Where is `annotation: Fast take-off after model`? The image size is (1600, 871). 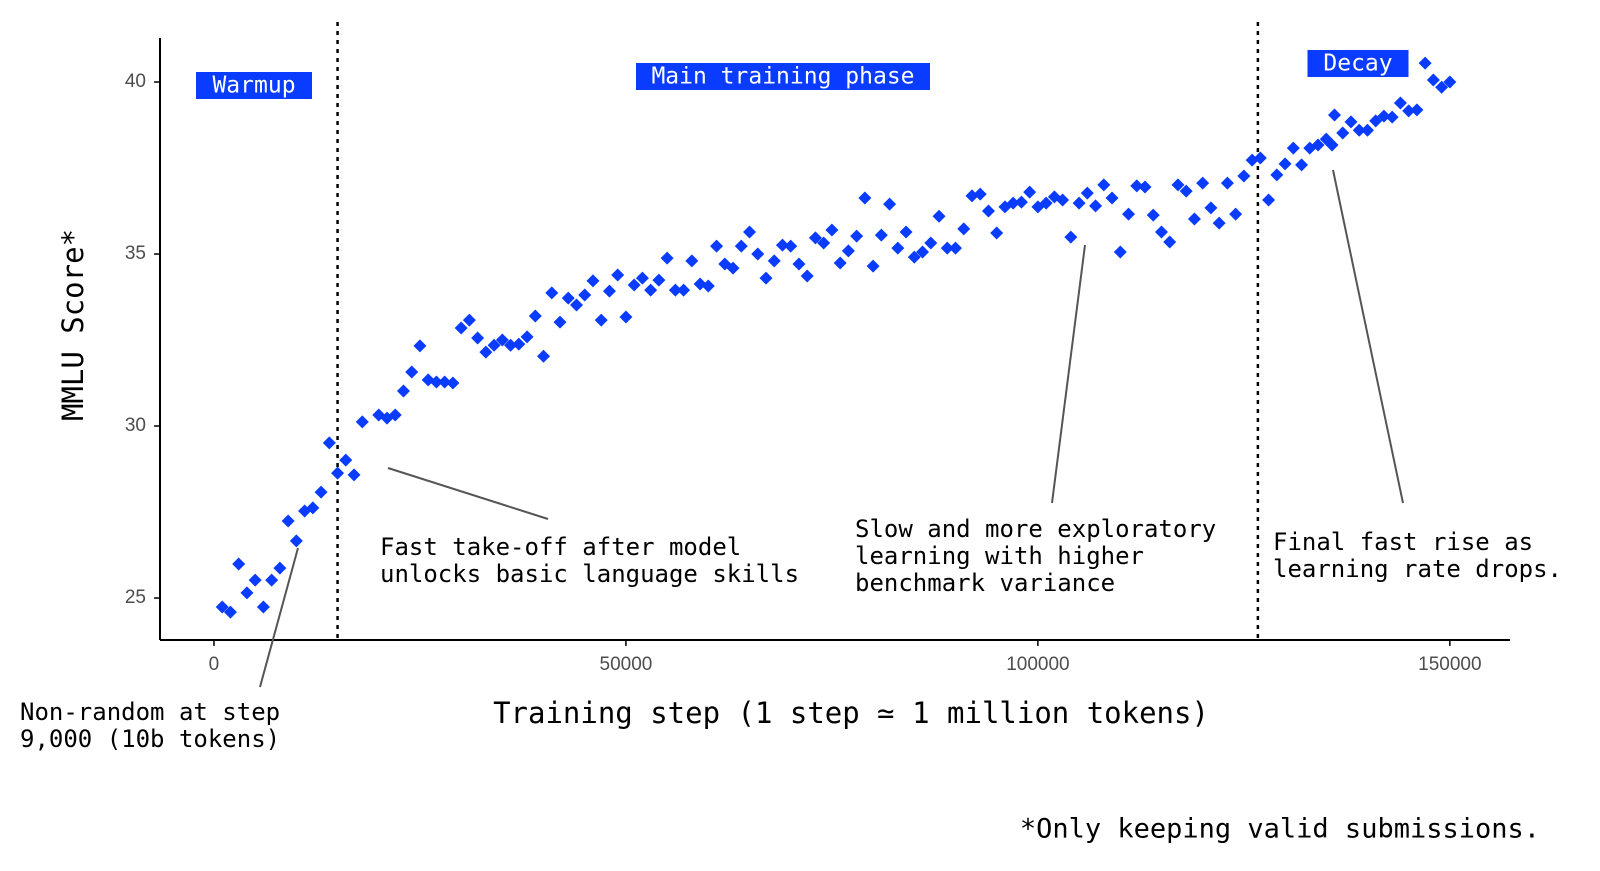 annotation: Fast take-off after model is located at coordinates (560, 547).